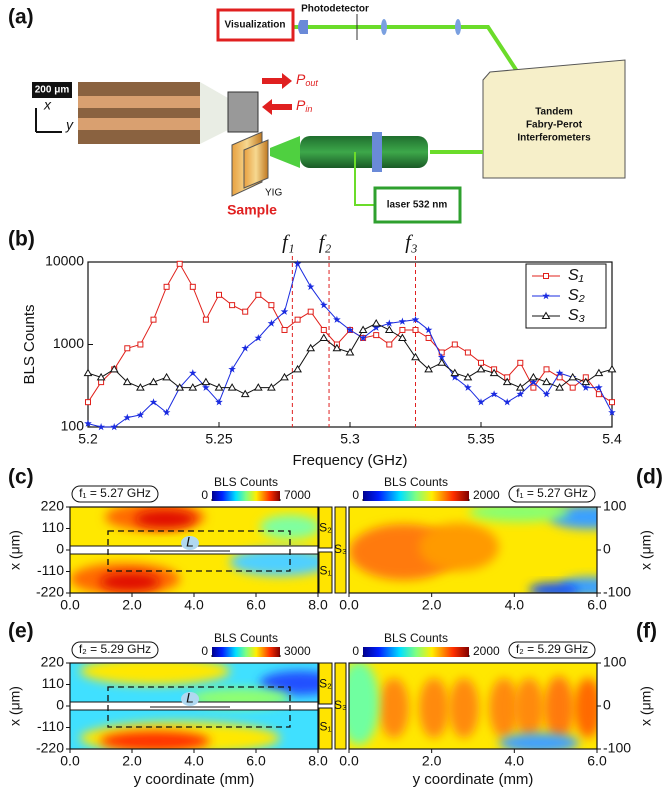 This screenshot has height=790, width=668. What do you see at coordinates (646, 631) in the screenshot?
I see `panel-label: (f)` at bounding box center [646, 631].